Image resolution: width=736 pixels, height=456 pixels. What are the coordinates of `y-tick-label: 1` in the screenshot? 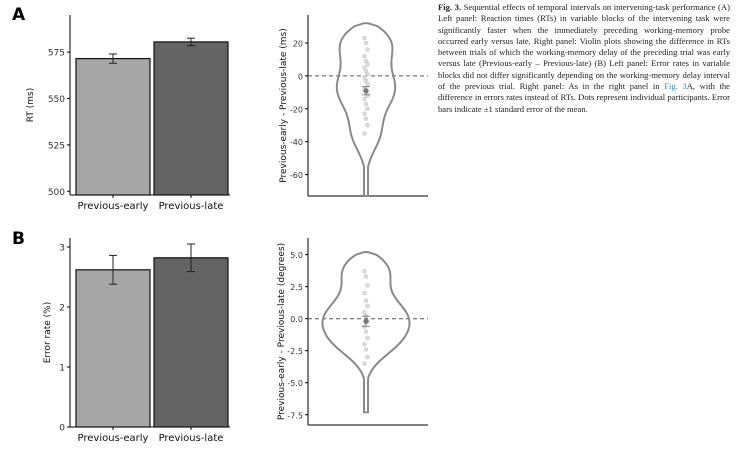 It's located at (62, 369).